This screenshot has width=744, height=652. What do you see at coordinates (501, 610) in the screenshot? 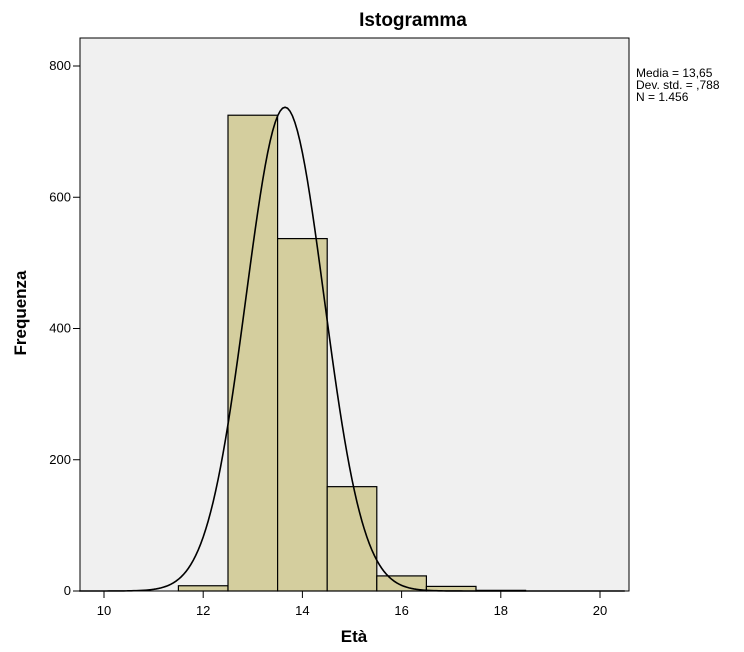
I see `x-tick-label: 18` at bounding box center [501, 610].